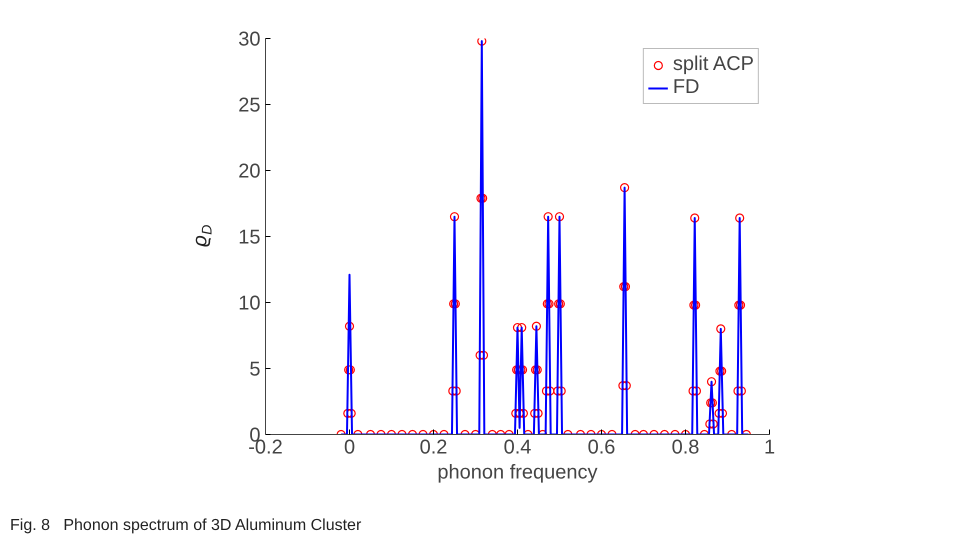 The height and width of the screenshot is (554, 955). Describe the element at coordinates (186, 526) in the screenshot. I see `caption: Fig. 8 Phonon spectrum of 3D Aluminum Cluster` at that location.